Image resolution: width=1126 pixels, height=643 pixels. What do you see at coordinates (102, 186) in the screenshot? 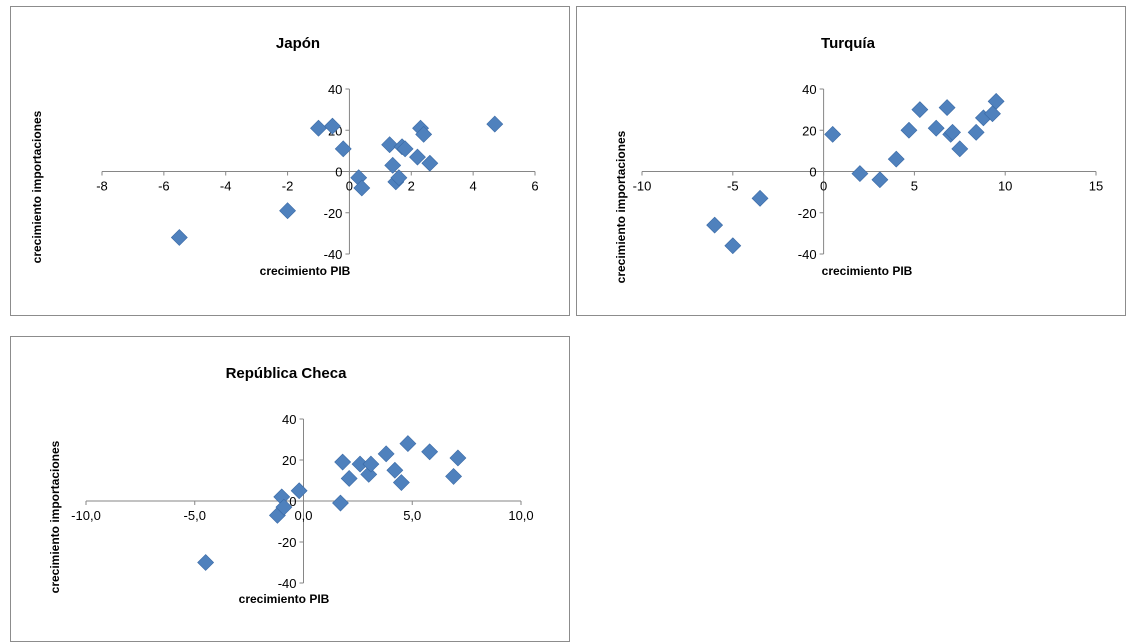
I see `x-tick-label: -8` at bounding box center [102, 186].